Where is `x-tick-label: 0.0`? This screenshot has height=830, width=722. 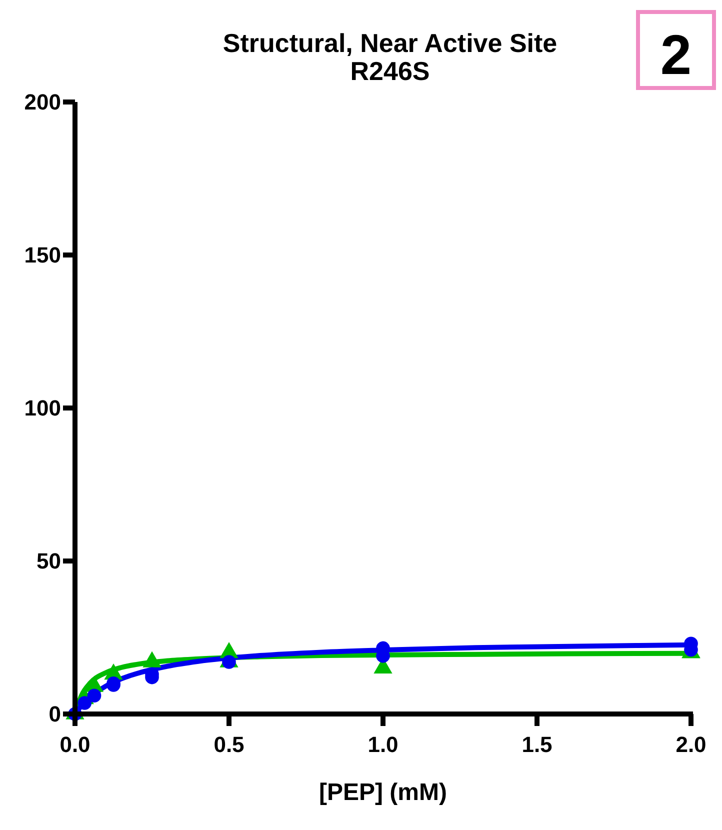 x-tick-label: 0.0 is located at coordinates (75, 744).